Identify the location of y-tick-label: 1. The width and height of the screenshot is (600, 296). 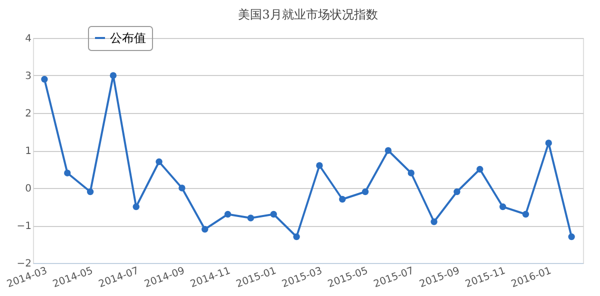
(28, 151).